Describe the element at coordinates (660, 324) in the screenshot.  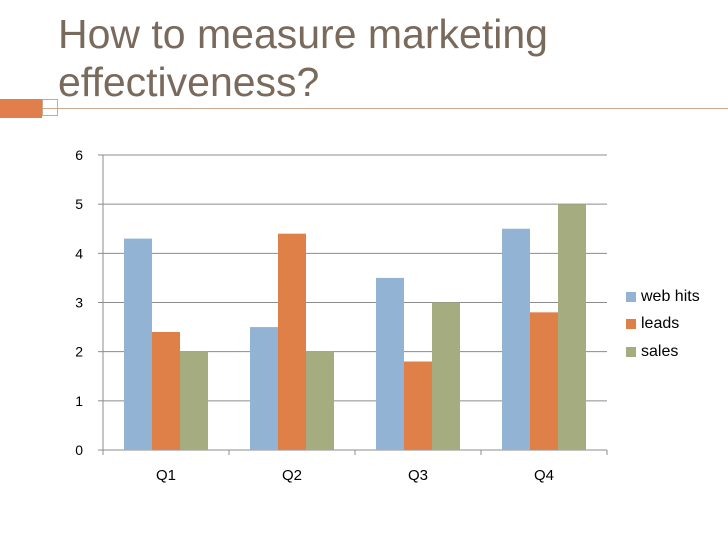
I see `legend-label-leads: leads` at that location.